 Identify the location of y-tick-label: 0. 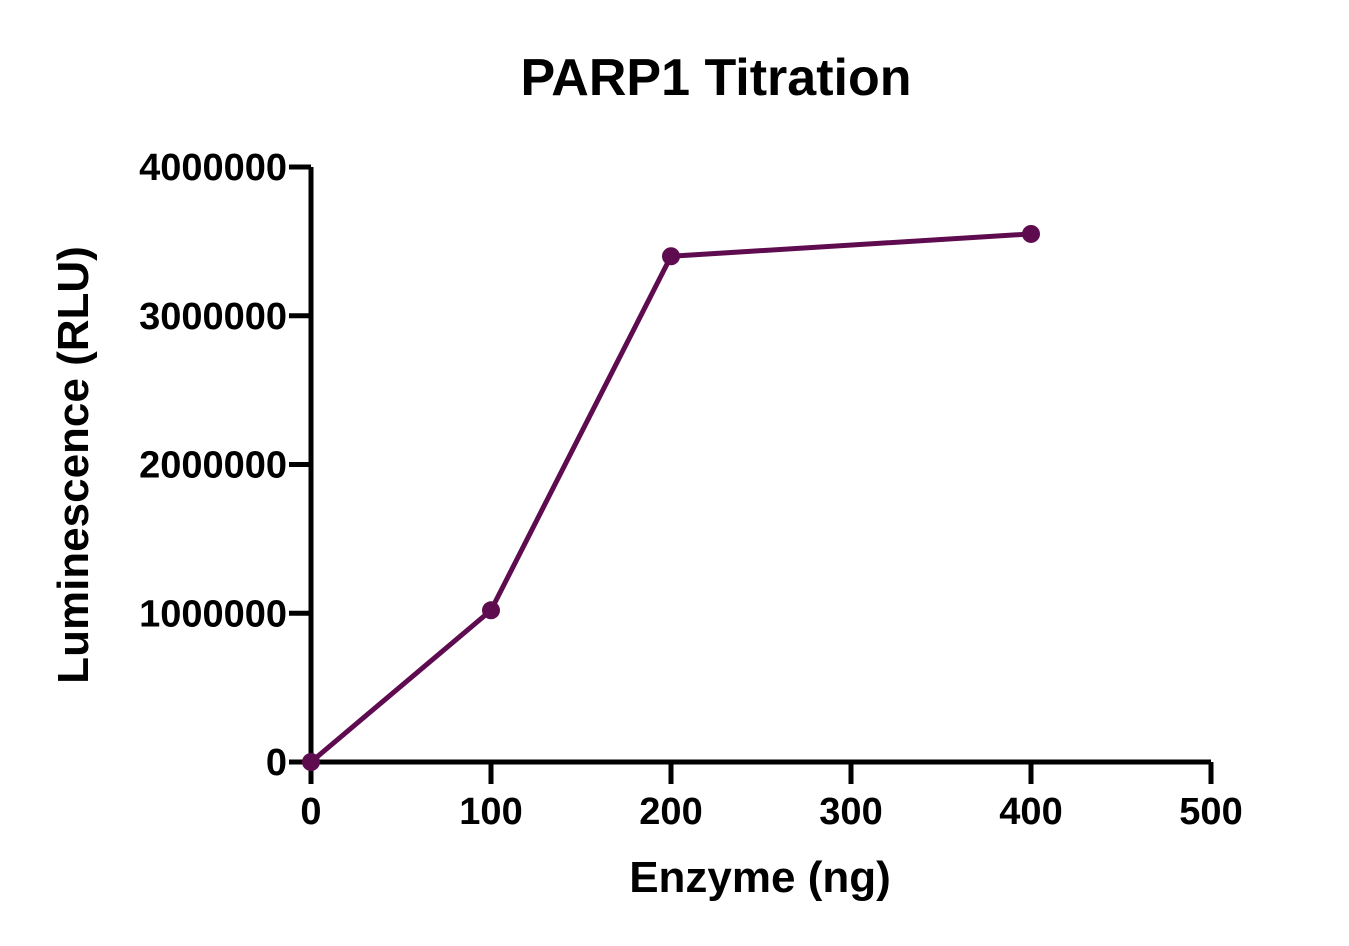
(276, 763).